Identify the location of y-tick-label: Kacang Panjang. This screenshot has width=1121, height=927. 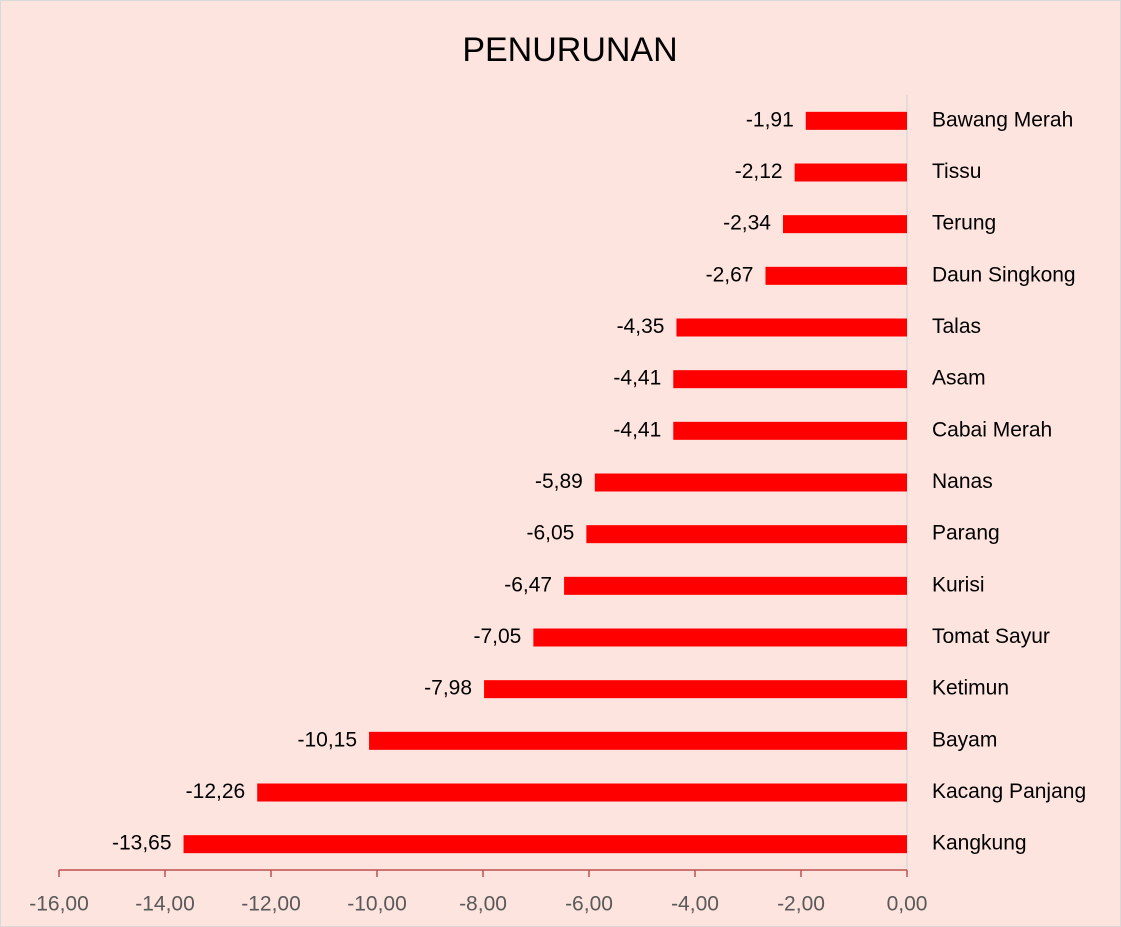
(1009, 791).